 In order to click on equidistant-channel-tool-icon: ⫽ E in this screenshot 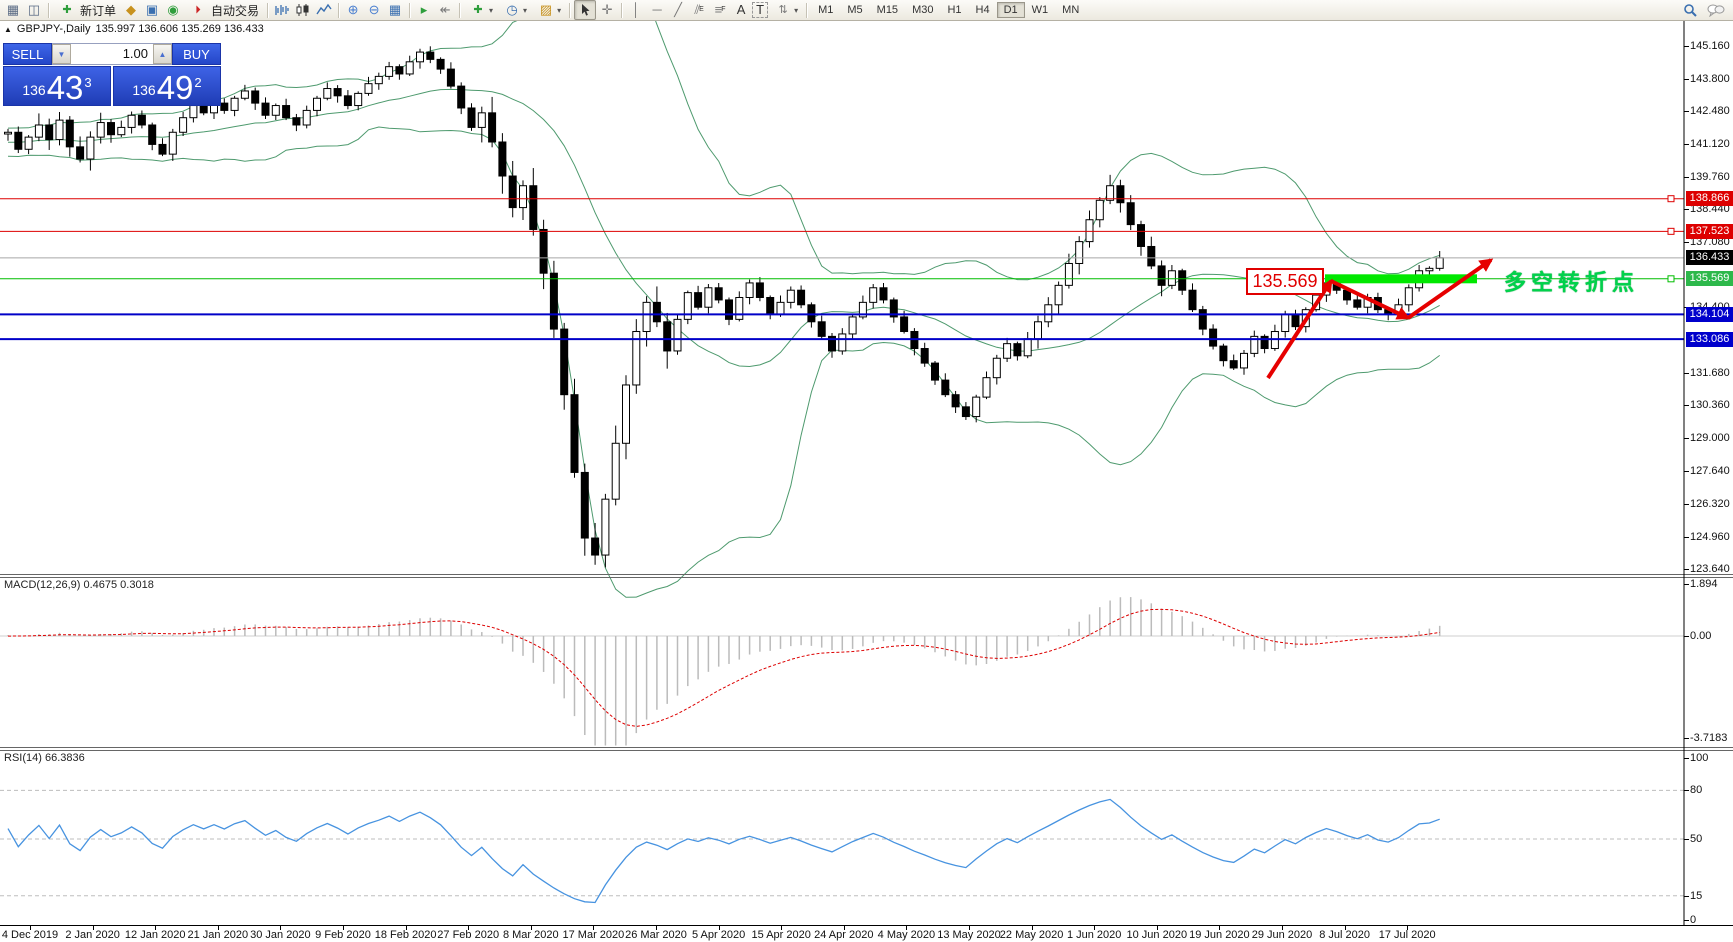, I will do `click(699, 9)`.